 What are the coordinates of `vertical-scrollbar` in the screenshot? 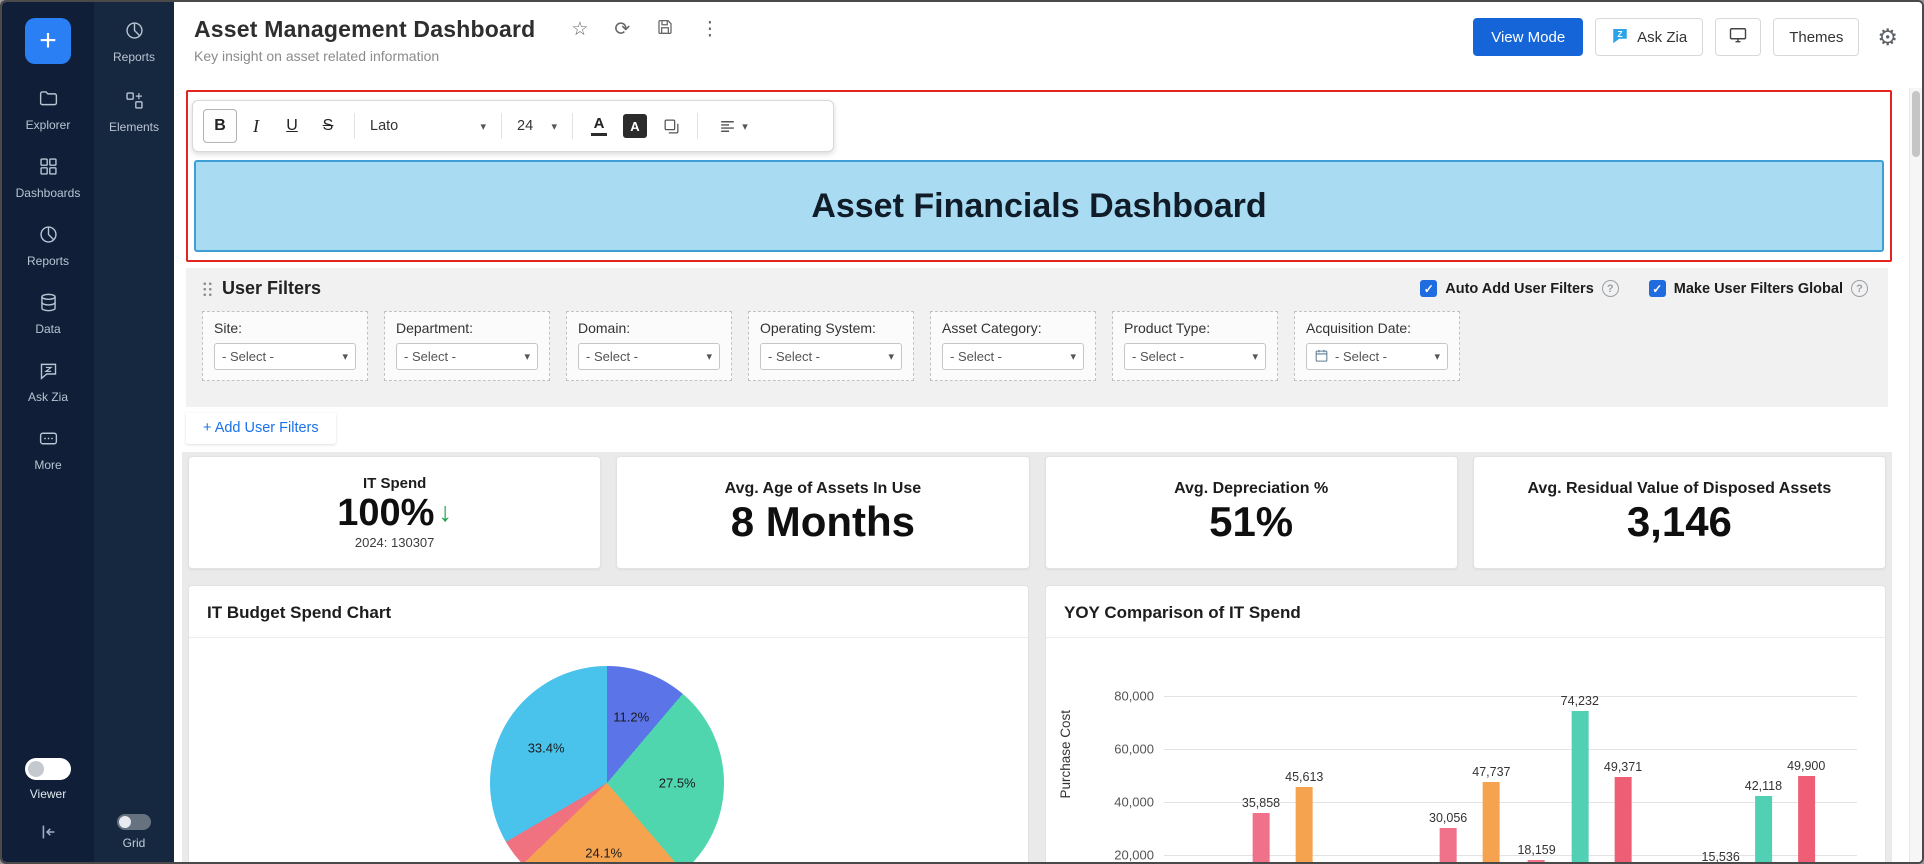 It's located at (1915, 475).